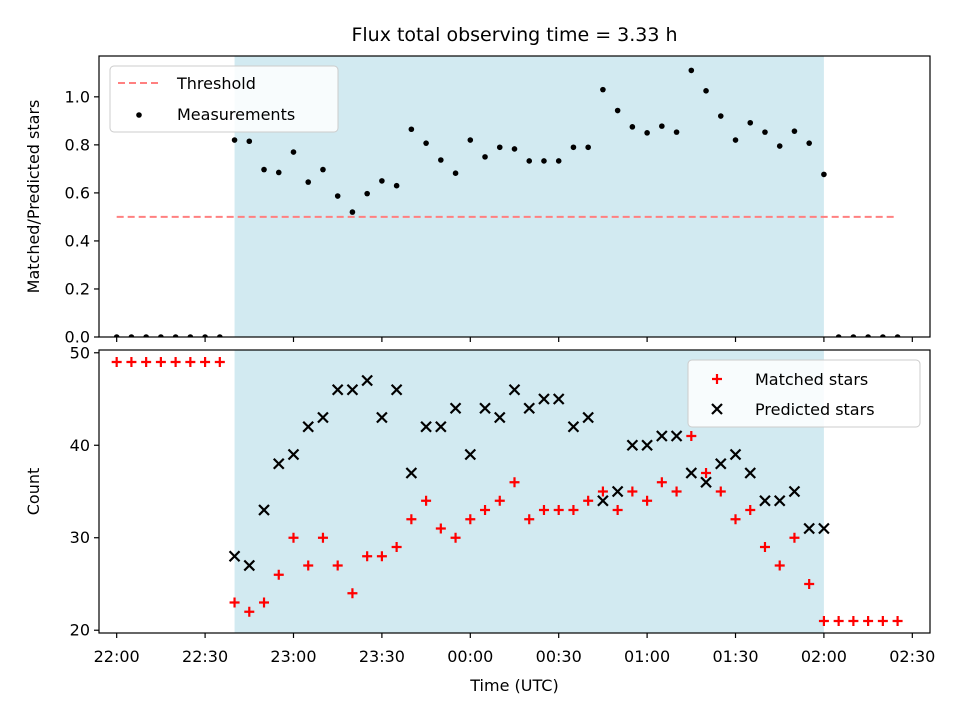 This screenshot has height=720, width=960. I want to click on y-tick-label: 40, so click(80, 445).